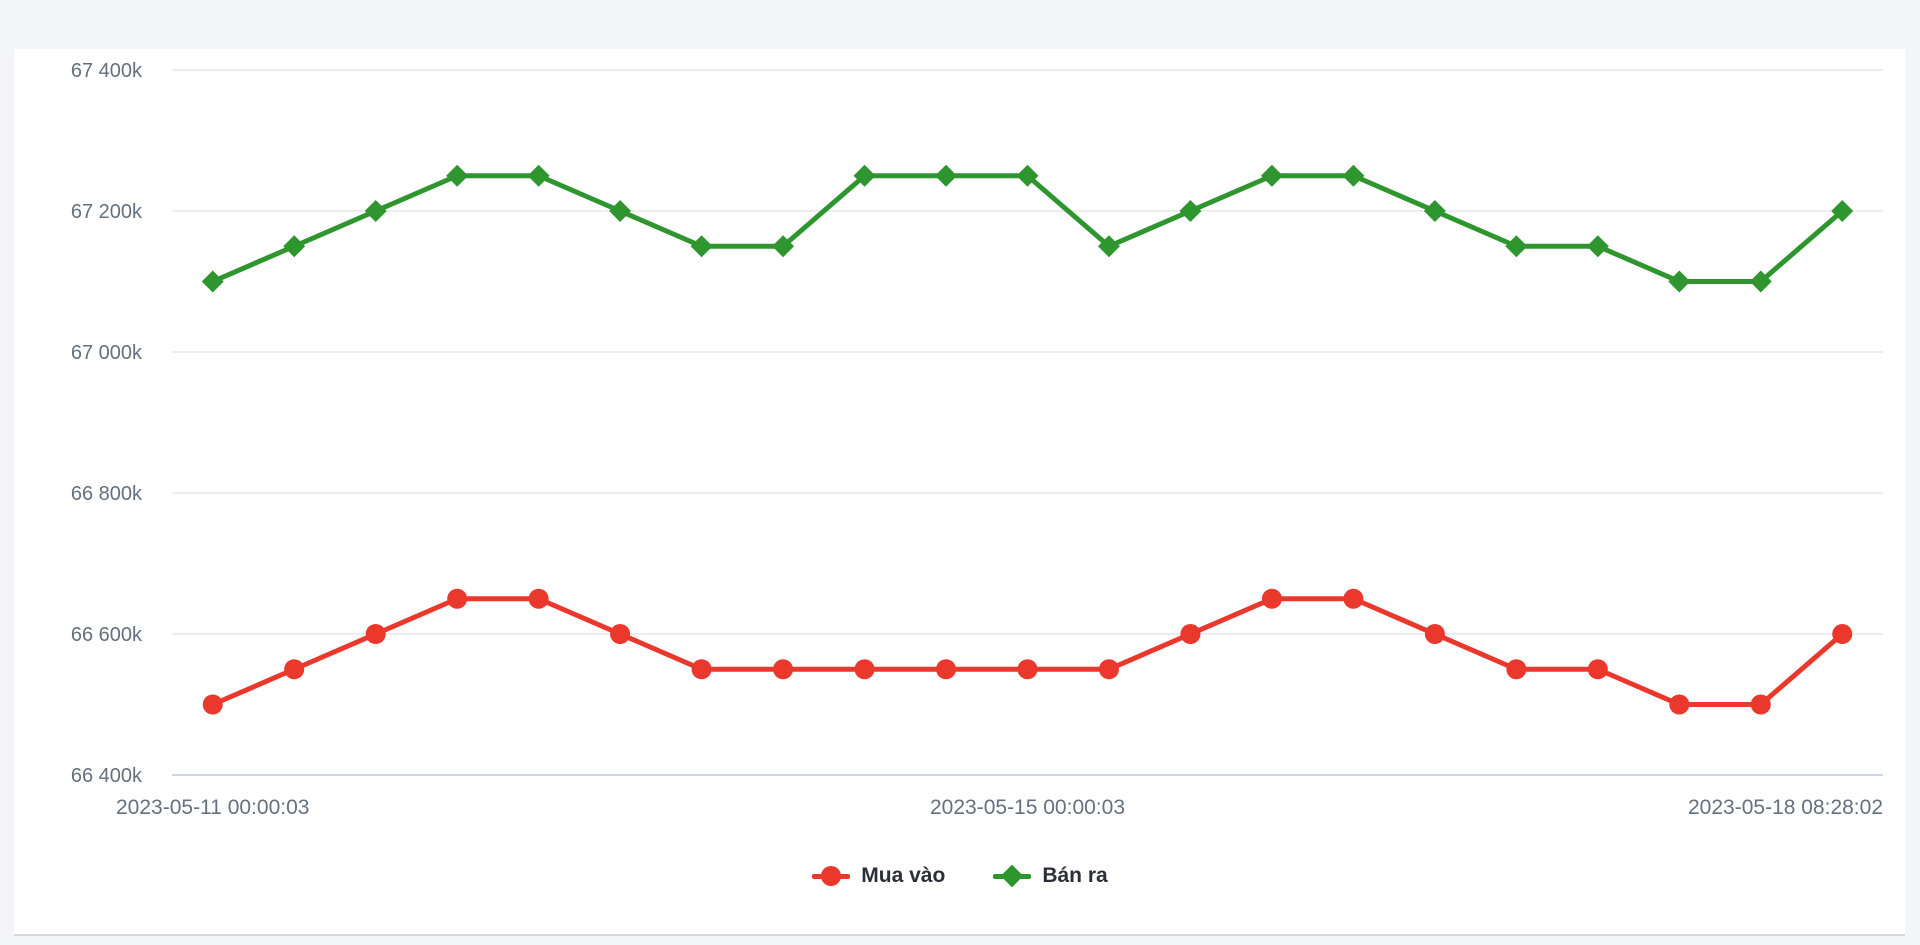  I want to click on series-line-ban-ra, so click(1027, 228).